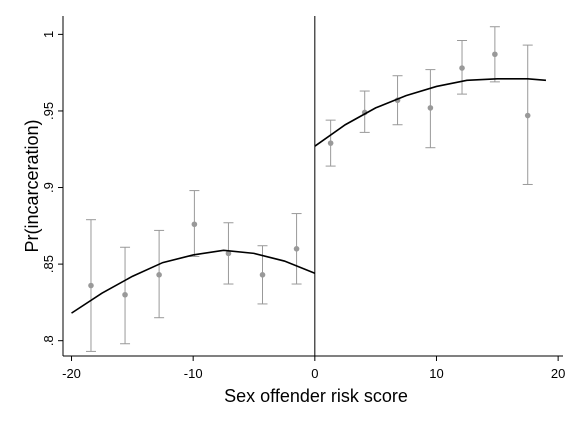 The width and height of the screenshot is (566, 424). I want to click on x-tick-label: 10, so click(436, 373).